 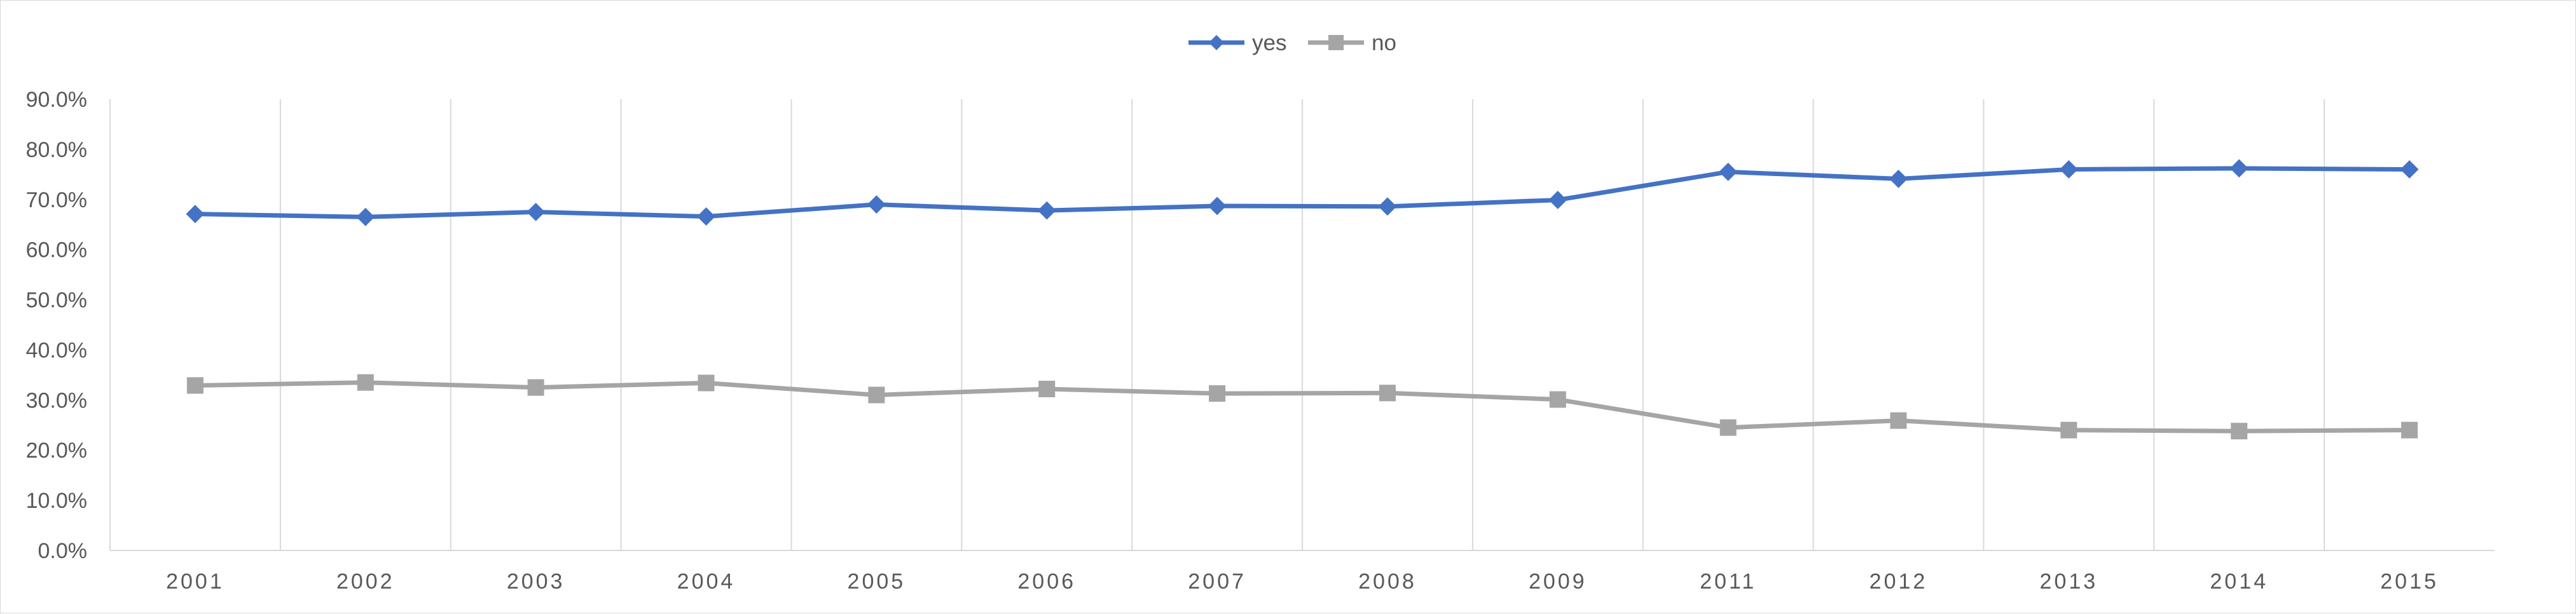 I want to click on legend-label-no: no, so click(x=1384, y=43).